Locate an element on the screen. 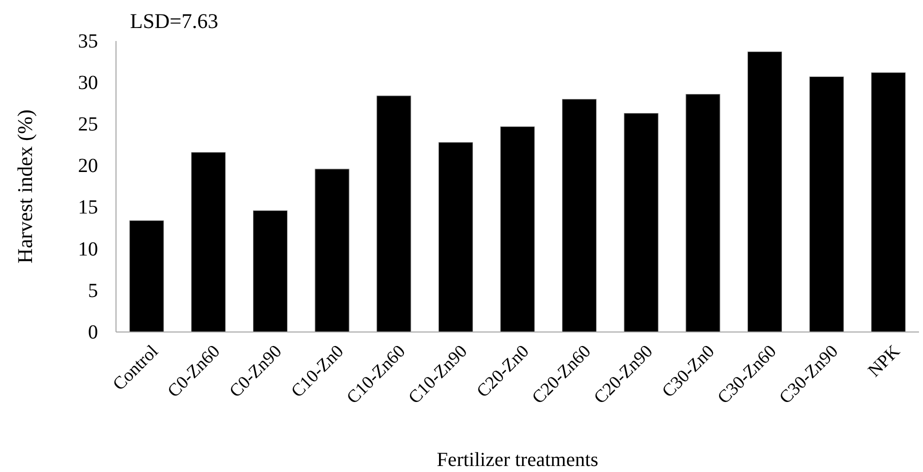  y-tick-label: 20 is located at coordinates (88, 166).